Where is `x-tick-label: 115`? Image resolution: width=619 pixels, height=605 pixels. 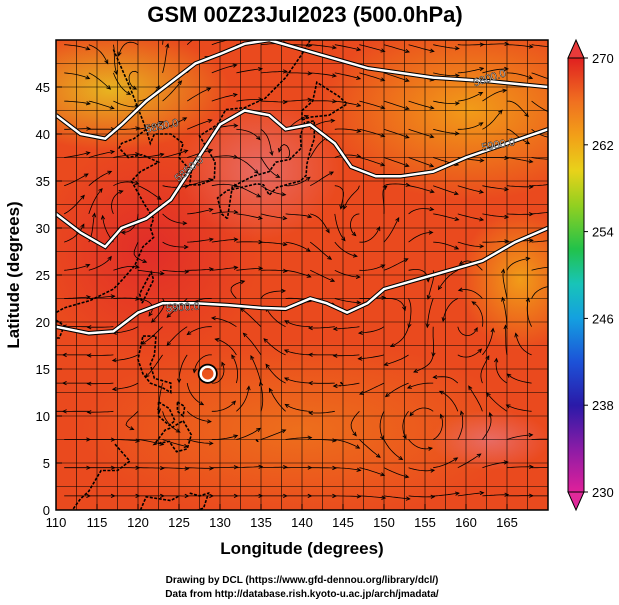 x-tick-label: 115 is located at coordinates (97, 522).